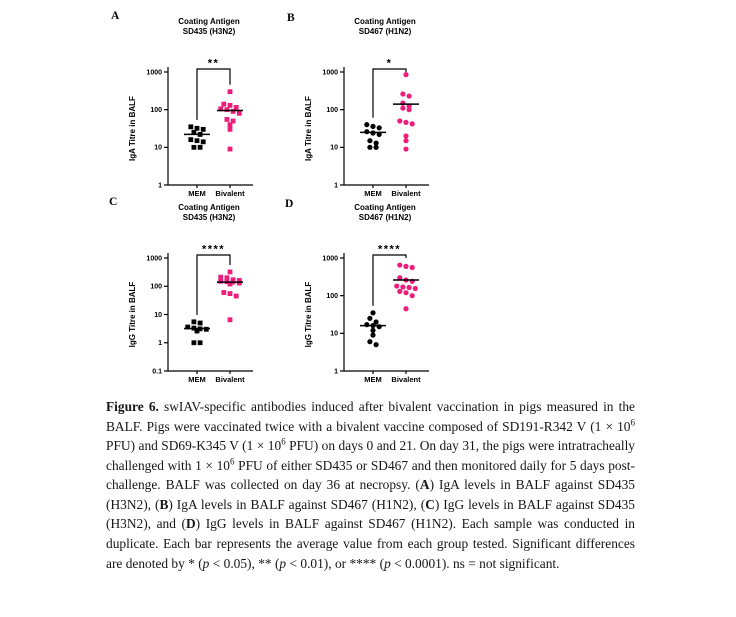  Describe the element at coordinates (115, 16) in the screenshot. I see `panel-label-a: A` at that location.